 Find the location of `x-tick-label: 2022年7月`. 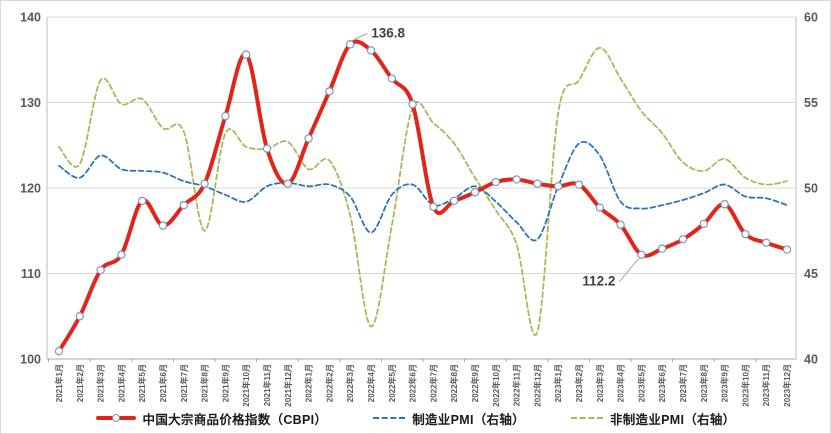

x-tick-label: 2022年7月 is located at coordinates (433, 383).